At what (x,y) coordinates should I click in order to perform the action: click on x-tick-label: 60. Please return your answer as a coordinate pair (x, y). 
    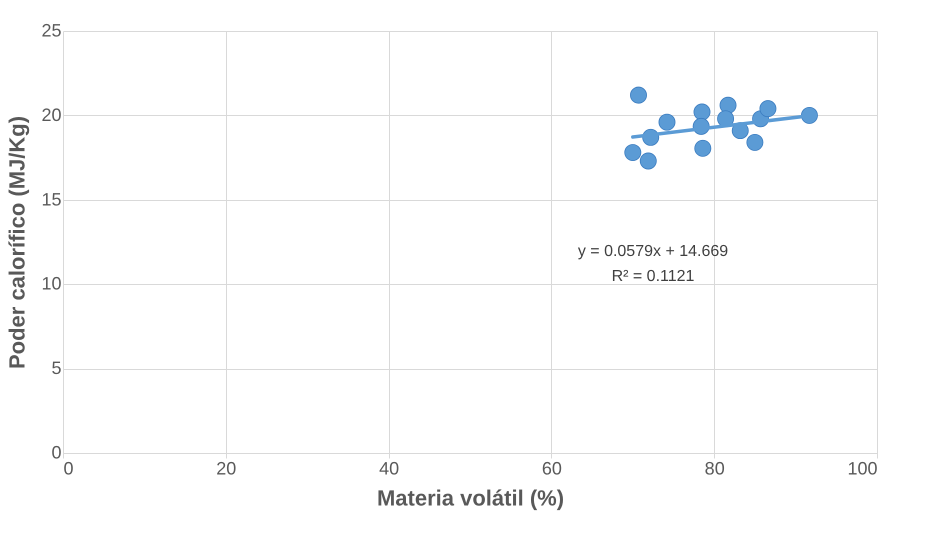
    Looking at the image, I should click on (552, 468).